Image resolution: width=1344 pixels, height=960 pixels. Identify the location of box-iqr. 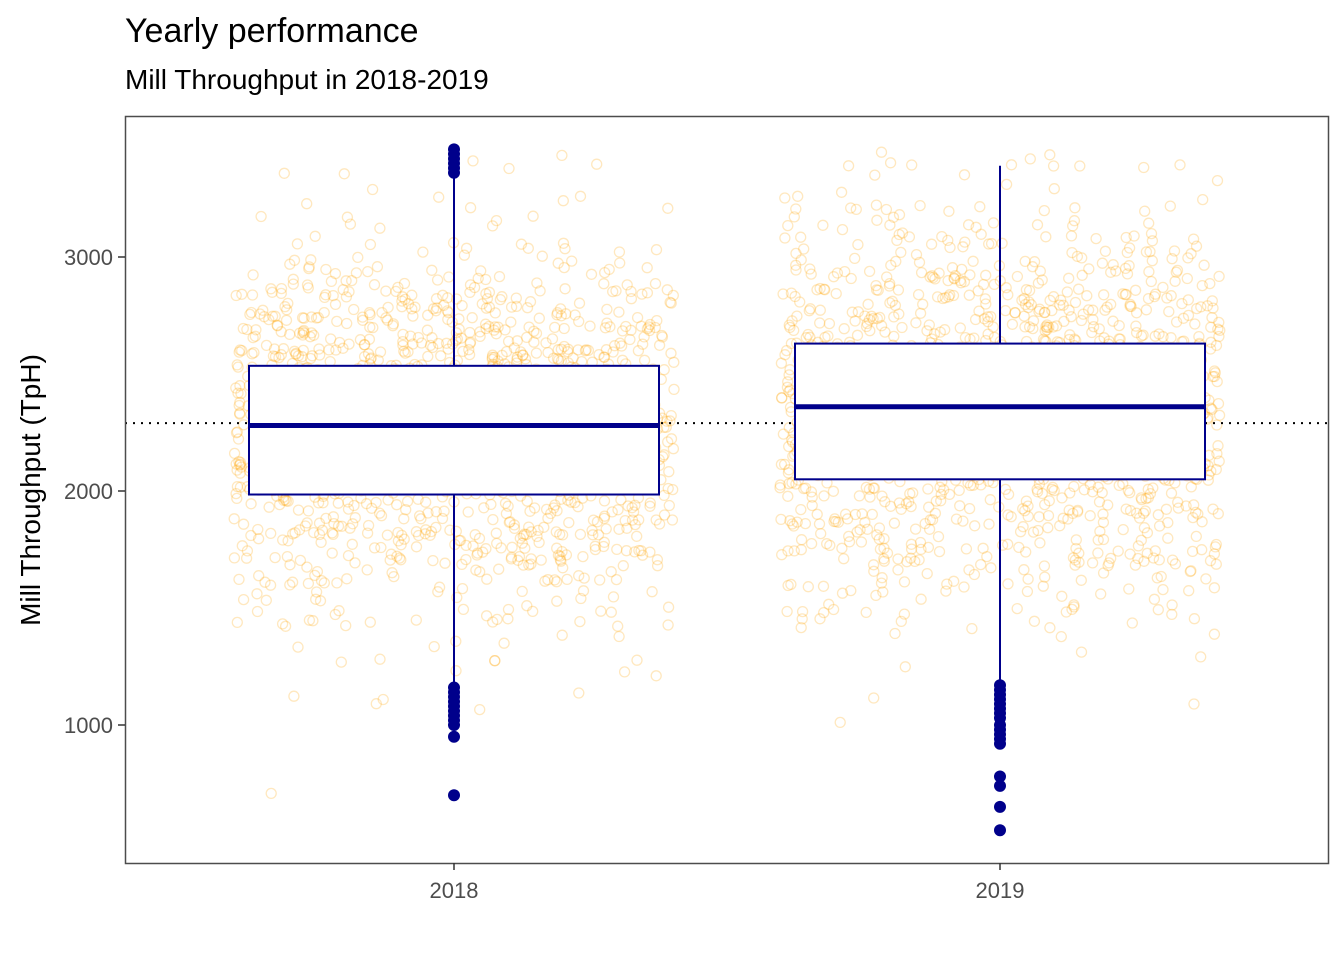
(454, 430).